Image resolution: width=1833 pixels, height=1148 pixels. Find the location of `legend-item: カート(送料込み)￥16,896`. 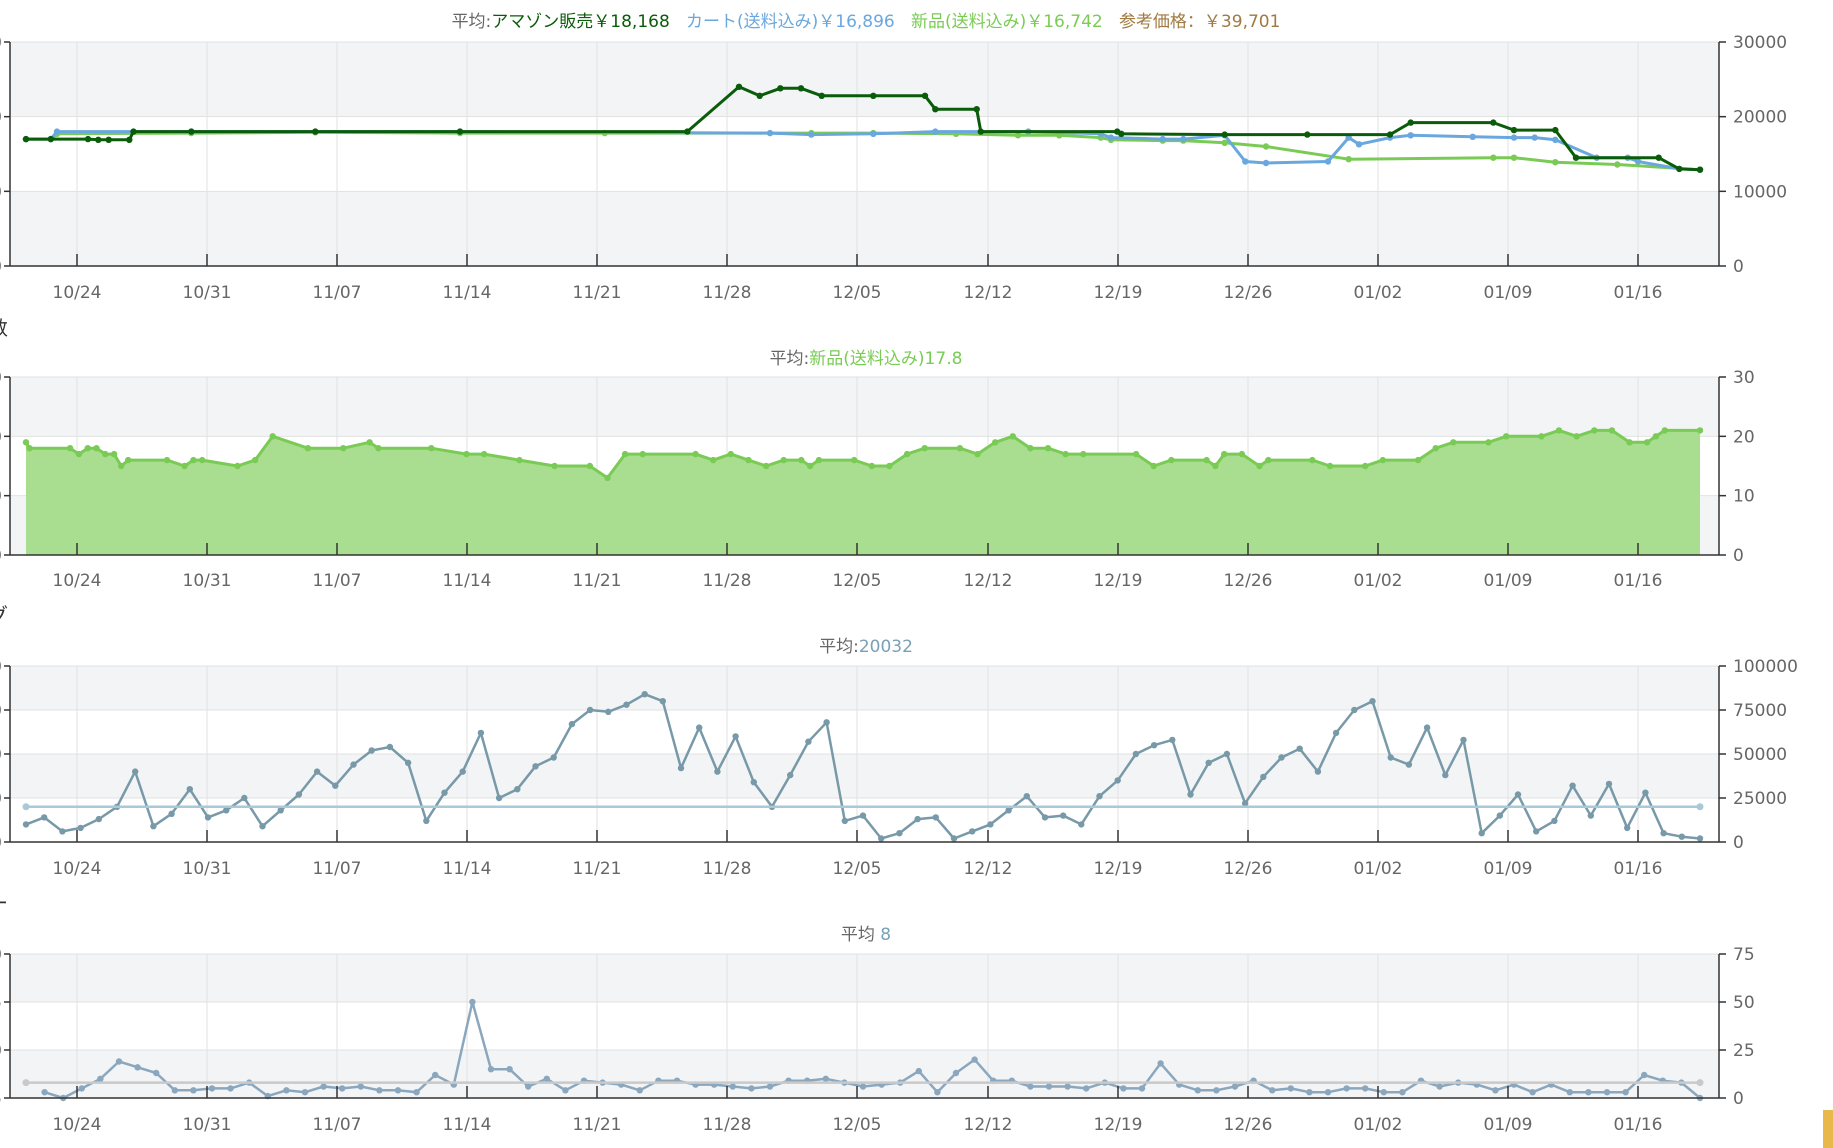

legend-item: カート(送料込み)￥16,896 is located at coordinates (790, 22).